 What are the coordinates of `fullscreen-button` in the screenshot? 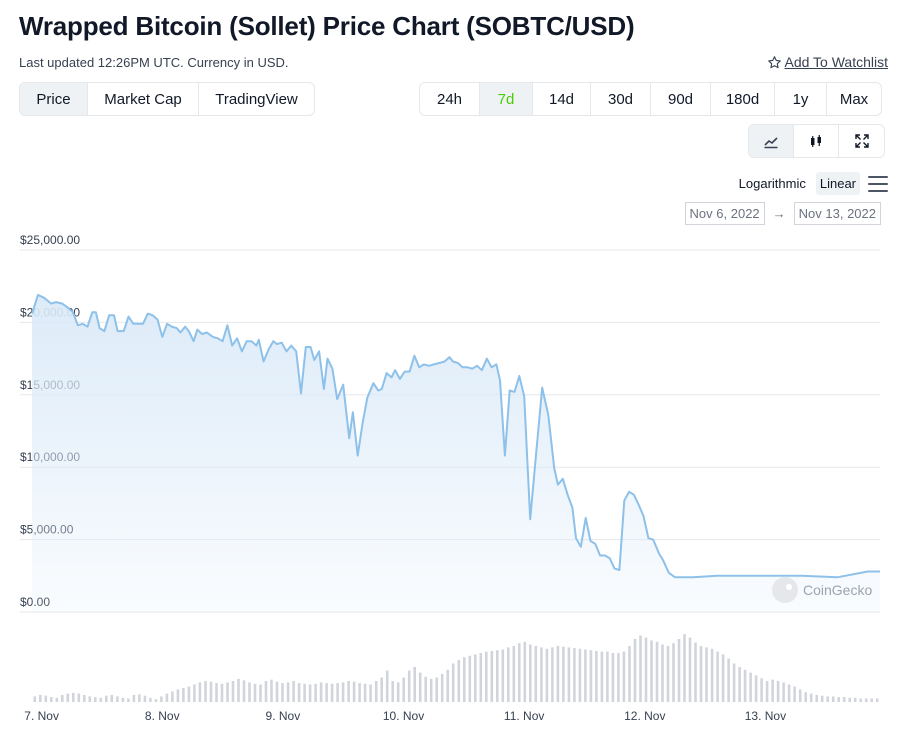 It's located at (861, 141).